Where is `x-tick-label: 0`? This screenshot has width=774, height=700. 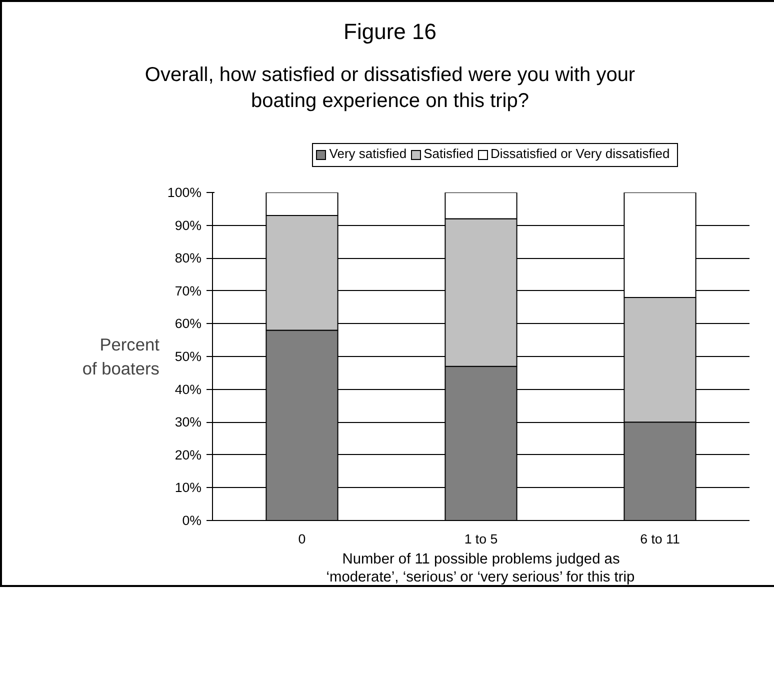 x-tick-label: 0 is located at coordinates (302, 539).